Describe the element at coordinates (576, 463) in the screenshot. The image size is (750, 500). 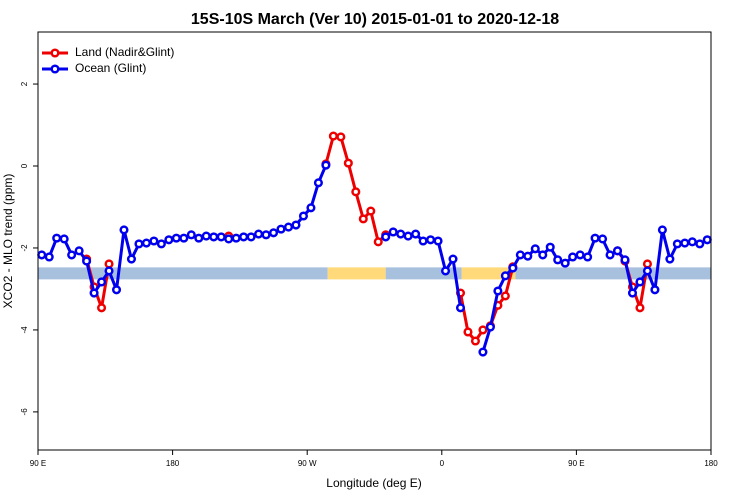
I see `x-tick-label: 90 E` at that location.